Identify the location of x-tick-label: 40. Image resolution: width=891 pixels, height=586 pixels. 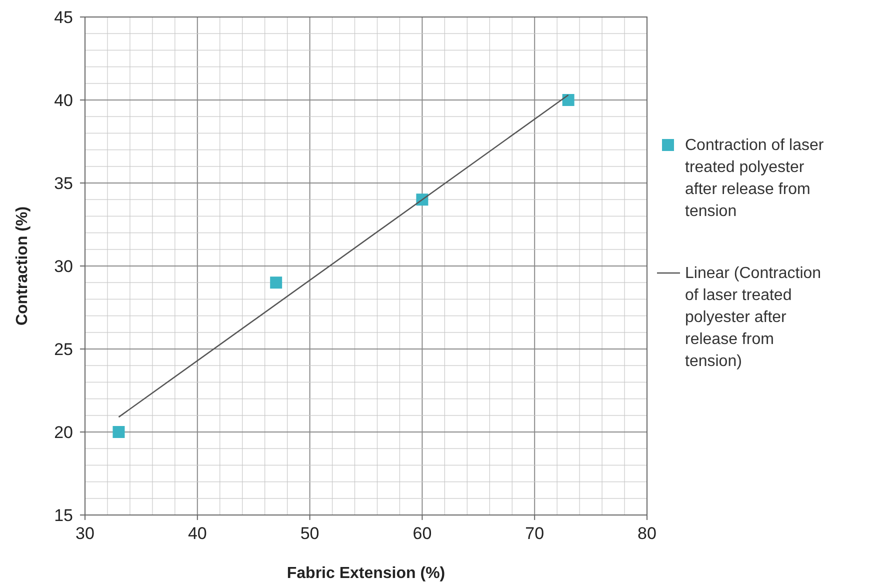
(197, 533).